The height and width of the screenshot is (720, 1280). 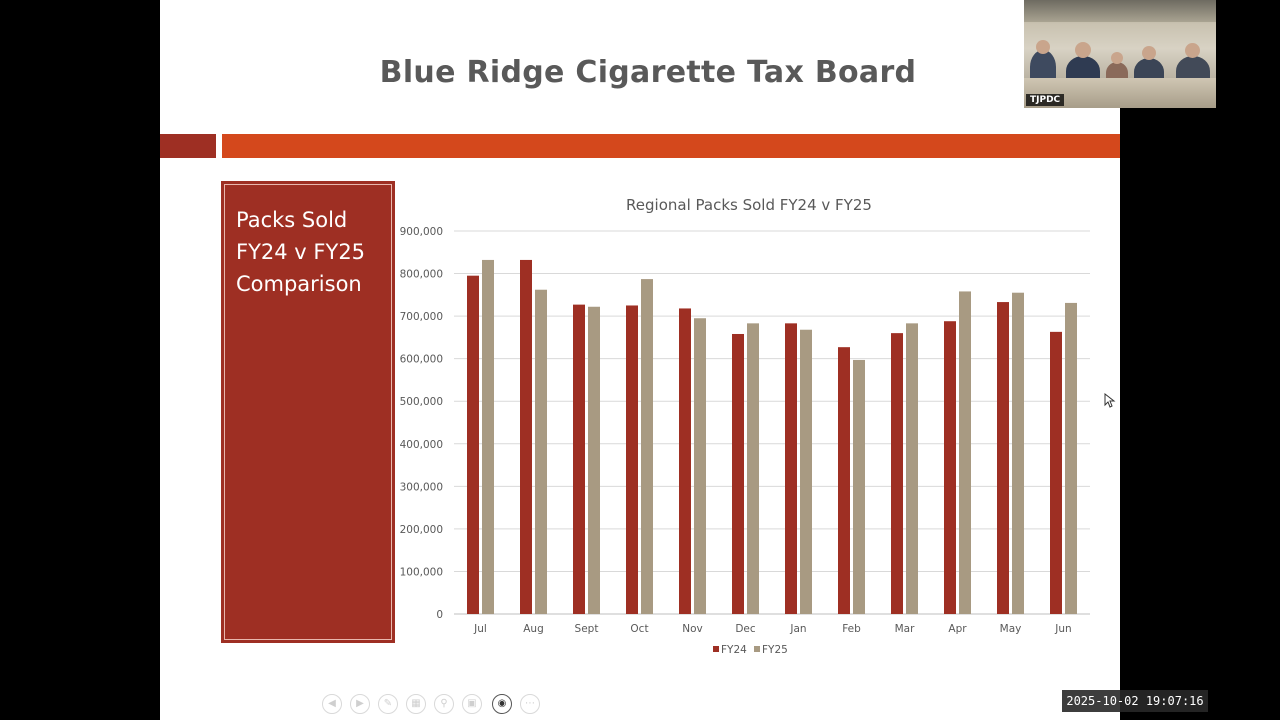 What do you see at coordinates (444, 704) in the screenshot?
I see `zoom-icon: ⚲` at bounding box center [444, 704].